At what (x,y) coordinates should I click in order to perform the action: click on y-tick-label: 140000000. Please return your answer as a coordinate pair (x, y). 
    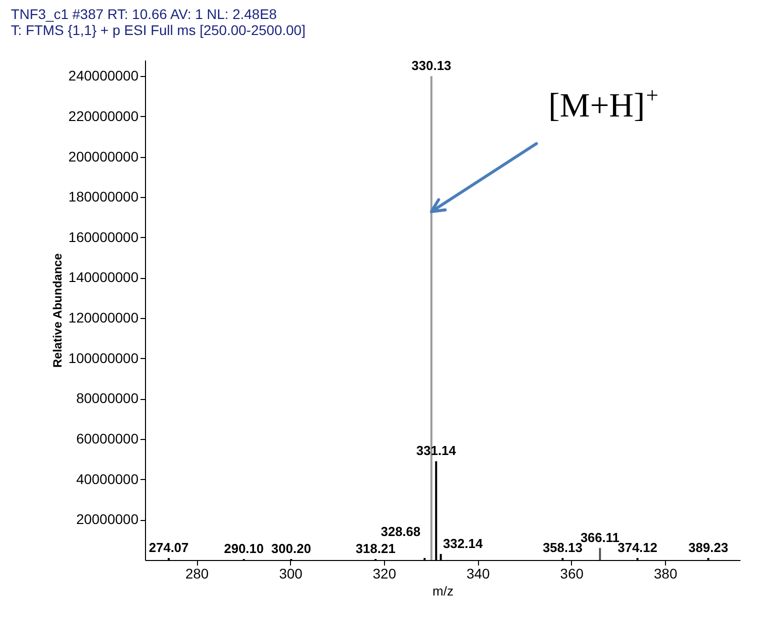
    Looking at the image, I should click on (103, 277).